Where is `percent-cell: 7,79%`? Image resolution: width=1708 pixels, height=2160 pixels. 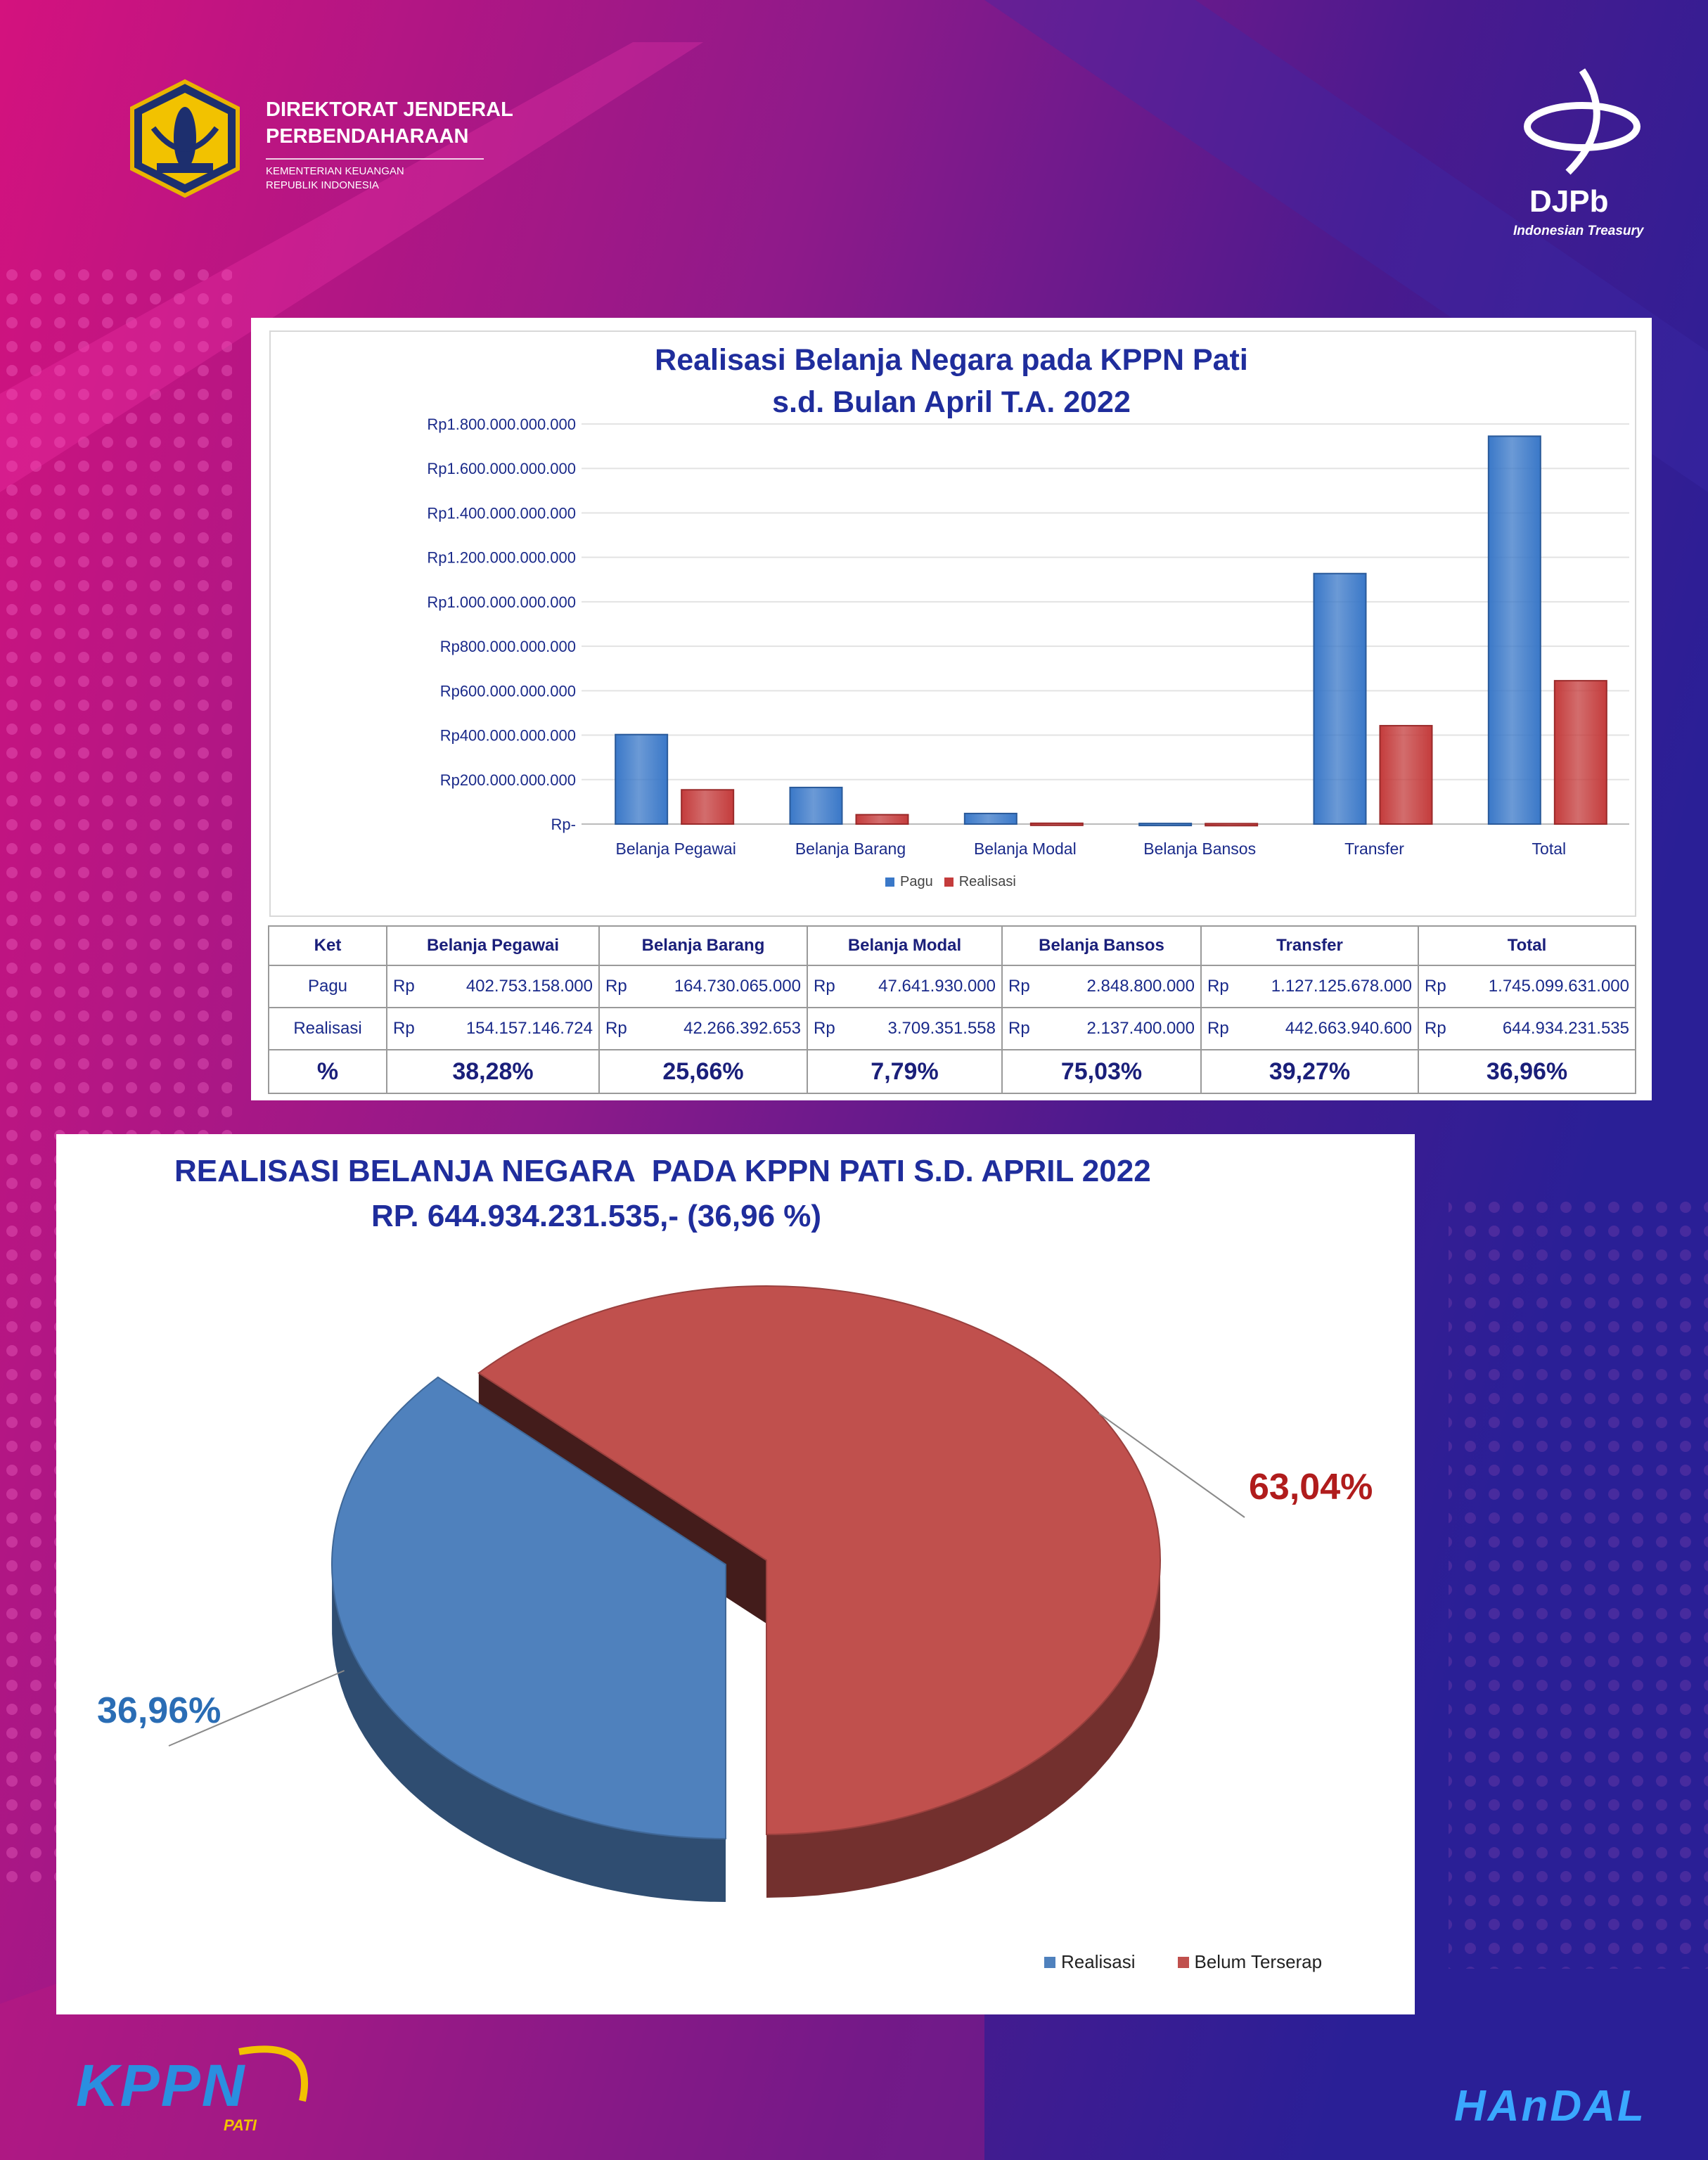 percent-cell: 7,79% is located at coordinates (905, 1071).